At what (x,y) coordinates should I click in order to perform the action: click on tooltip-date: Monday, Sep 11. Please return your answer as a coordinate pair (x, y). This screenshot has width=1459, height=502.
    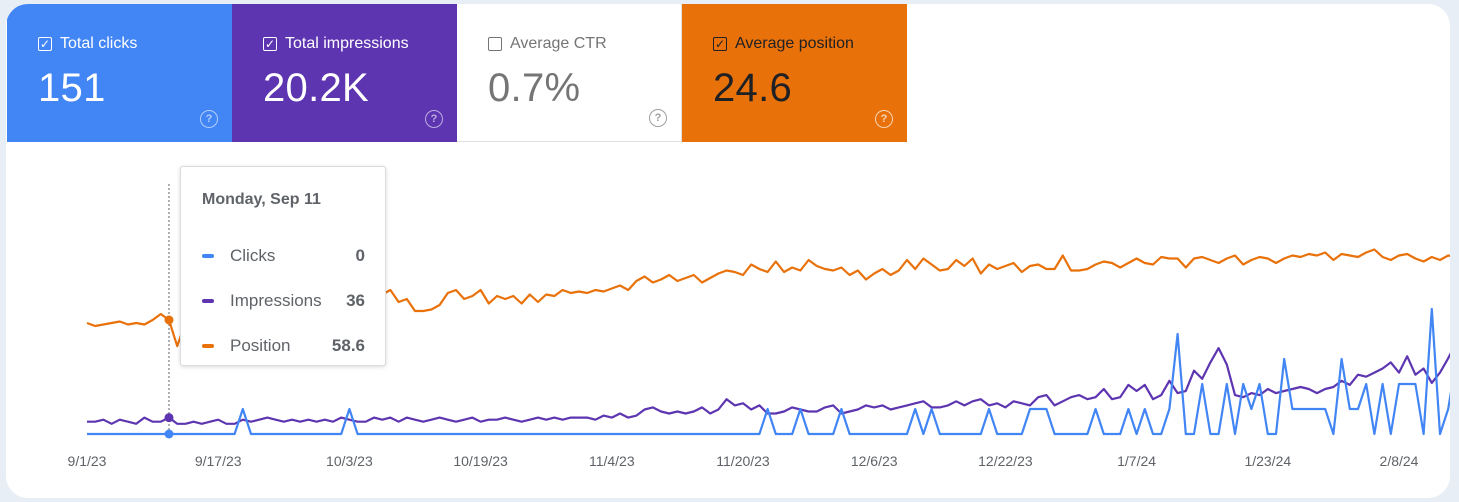
    Looking at the image, I should click on (261, 199).